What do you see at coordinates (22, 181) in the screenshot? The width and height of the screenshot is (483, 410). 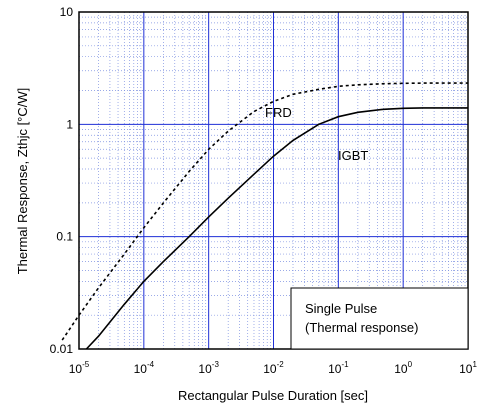 I see `y-axis-title: Thermal Response, Zthjc [°C/W]` at bounding box center [22, 181].